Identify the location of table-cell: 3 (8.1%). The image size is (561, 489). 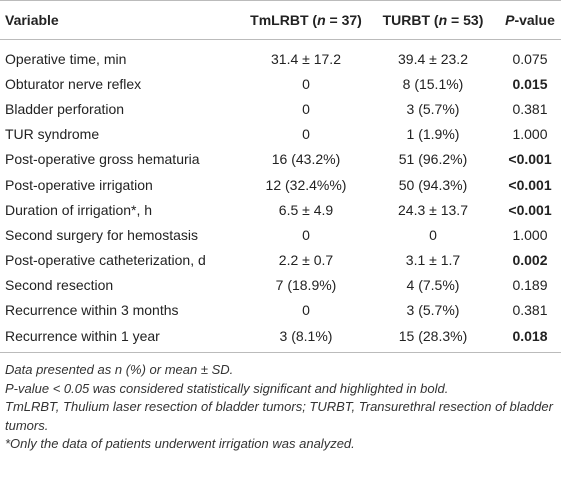
(306, 338).